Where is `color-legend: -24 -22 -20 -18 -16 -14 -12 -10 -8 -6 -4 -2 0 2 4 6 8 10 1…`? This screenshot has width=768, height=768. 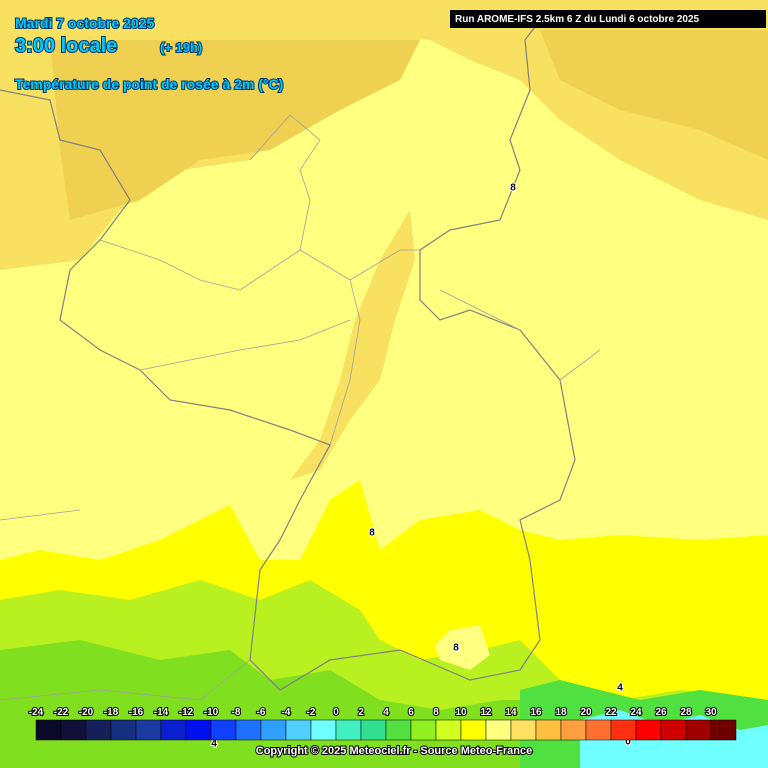
color-legend: -24 -22 -20 -18 -16 -14 -12 -10 -8 -6 -4 -2 0 2 4 6 8 10 1… is located at coordinates (382, 723).